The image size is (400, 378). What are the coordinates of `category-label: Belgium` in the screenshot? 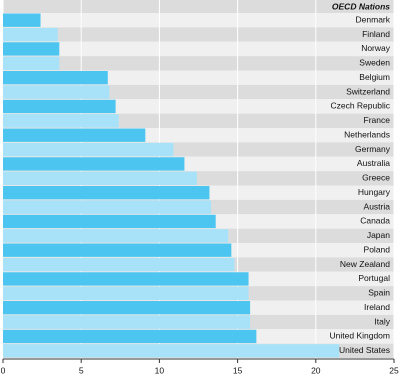 It's located at (374, 77).